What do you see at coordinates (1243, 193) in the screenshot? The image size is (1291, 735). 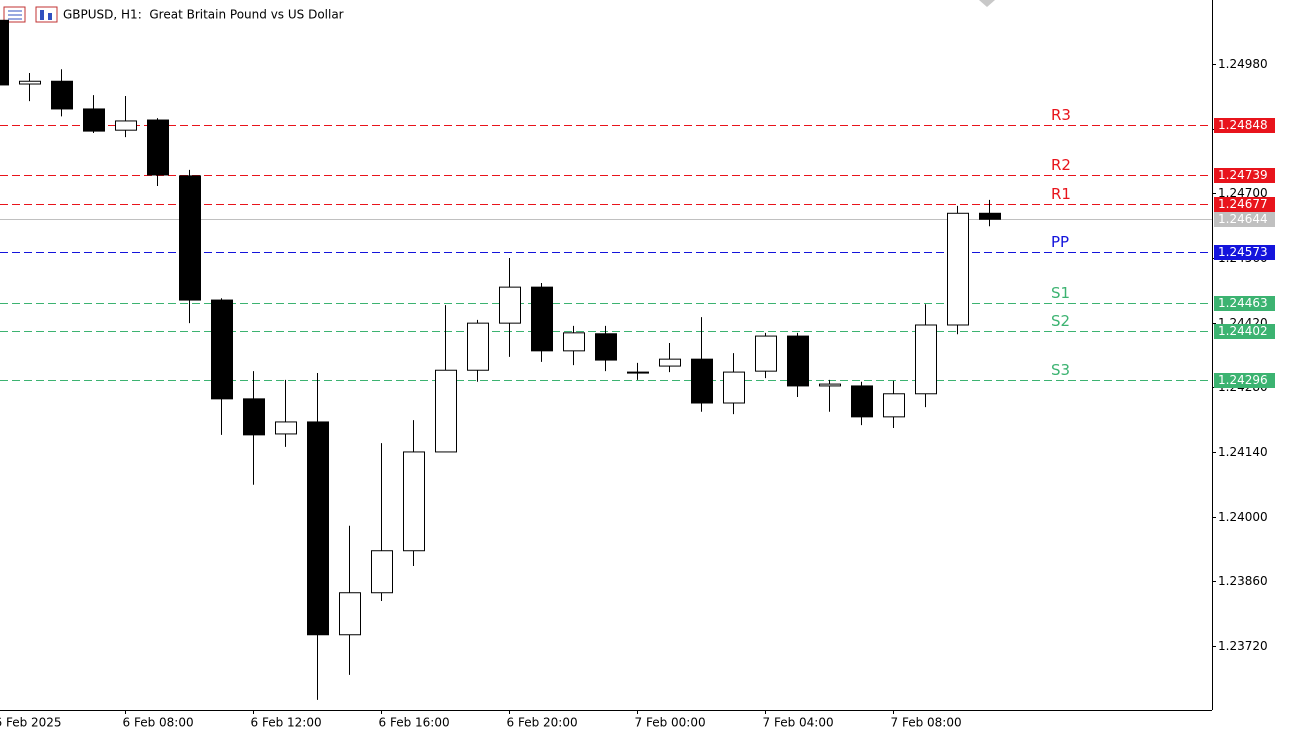 I see `y-tick-label: 1.24700` at bounding box center [1243, 193].